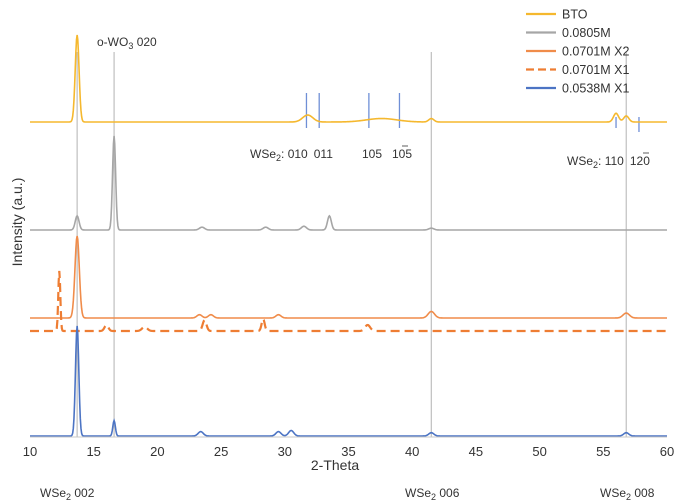 The width and height of the screenshot is (676, 502). I want to click on x-tick-label: 15, so click(93, 451).